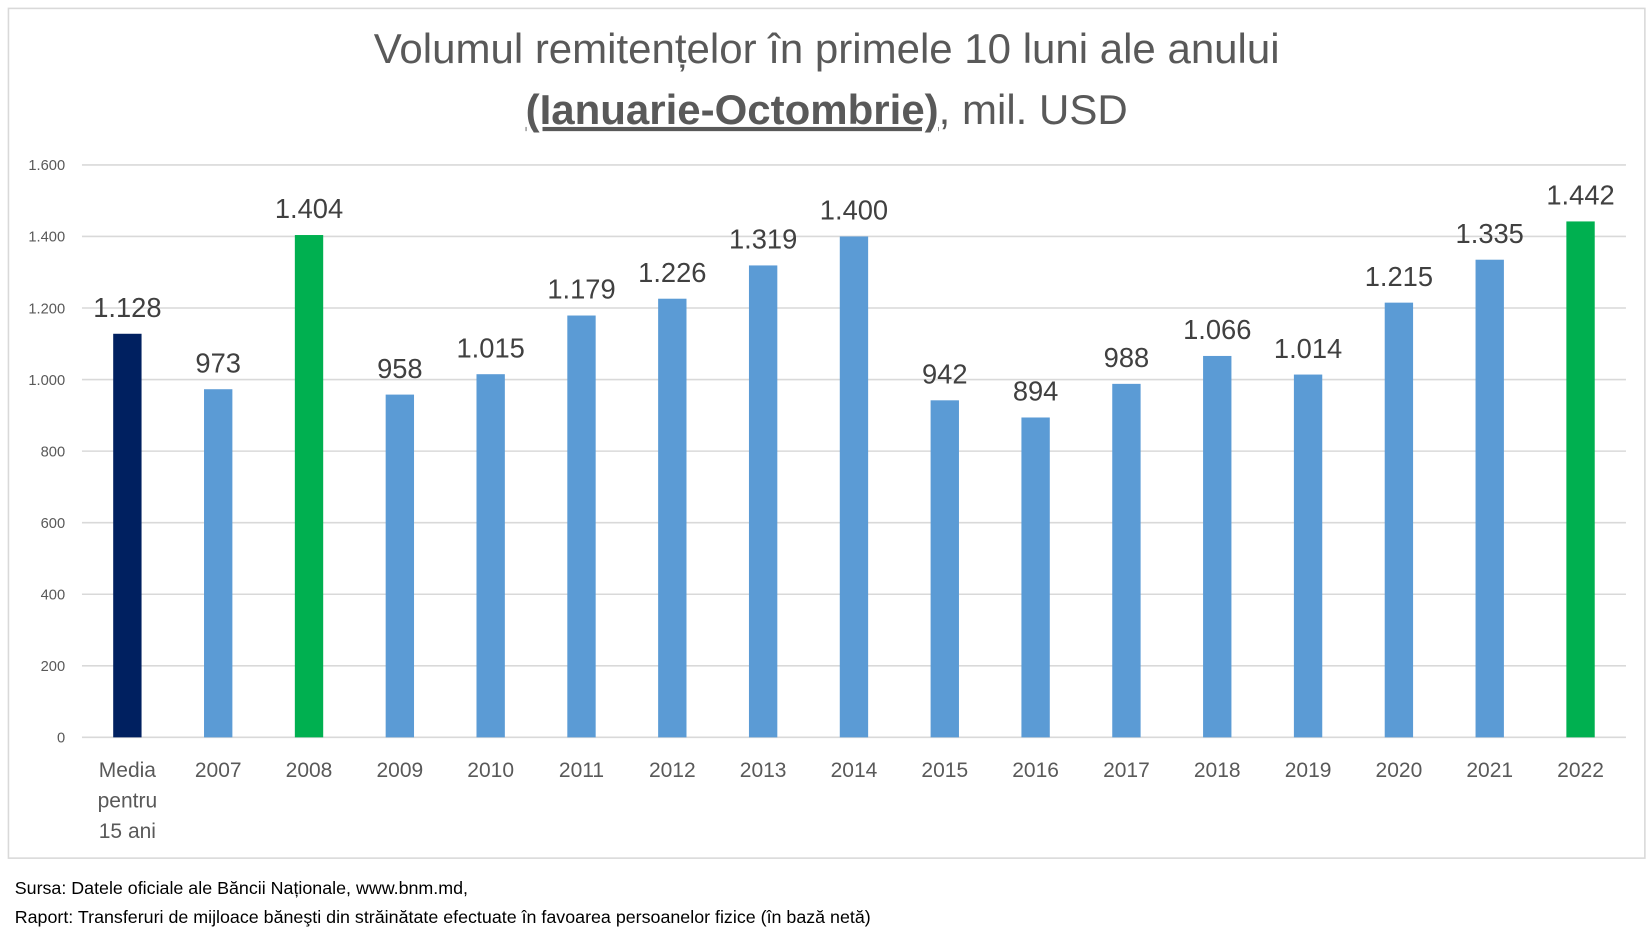  Describe the element at coordinates (763, 770) in the screenshot. I see `x-tick-label: 2013` at that location.